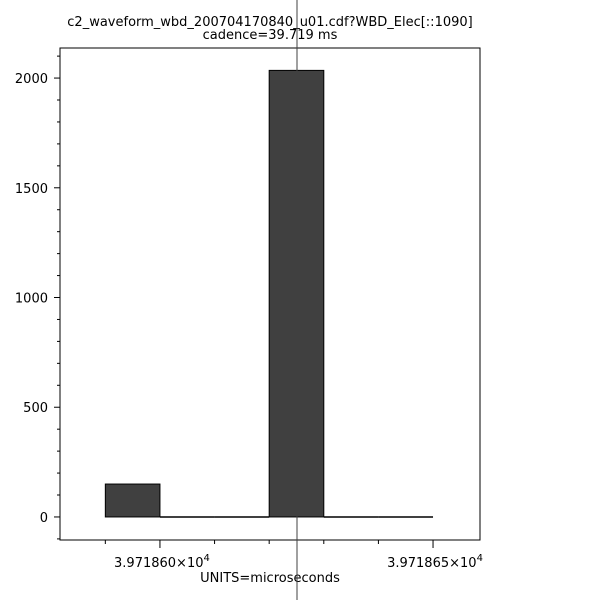 The height and width of the screenshot is (600, 600). I want to click on chart-subtitle: cadence=39.719 ms, so click(270, 35).